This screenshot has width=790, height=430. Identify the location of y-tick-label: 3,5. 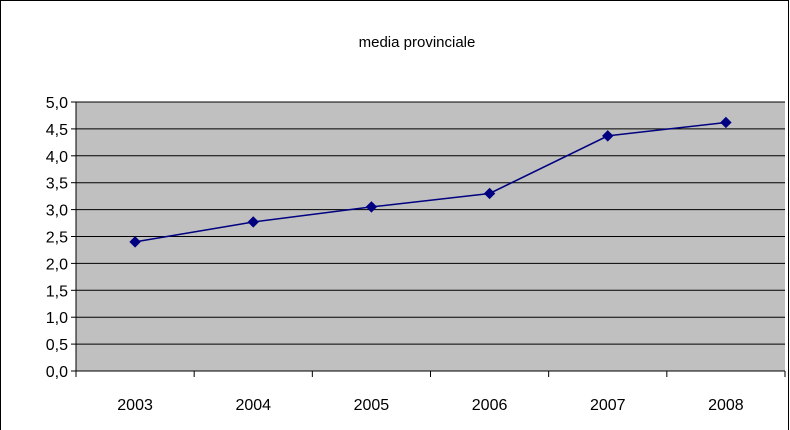
(57, 184).